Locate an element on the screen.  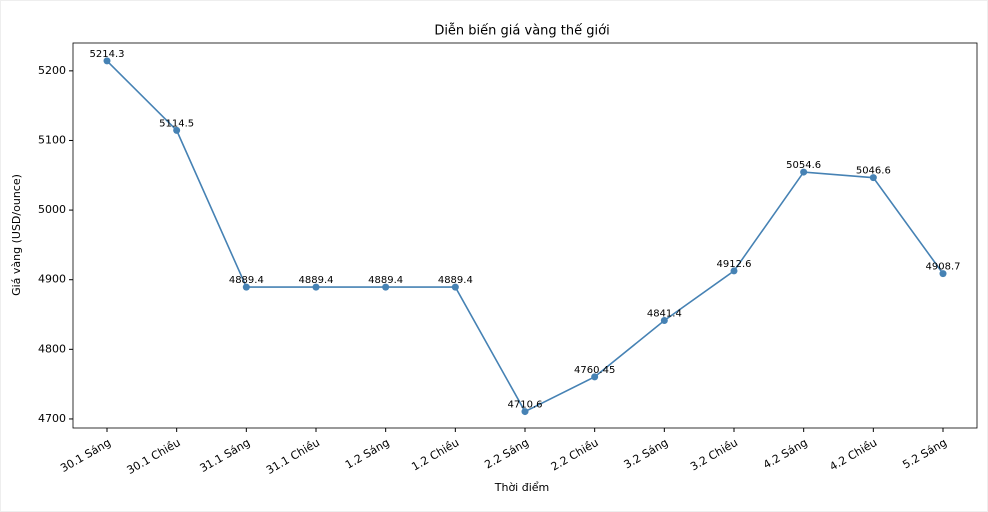
value-label: 5054.6 is located at coordinates (803, 165).